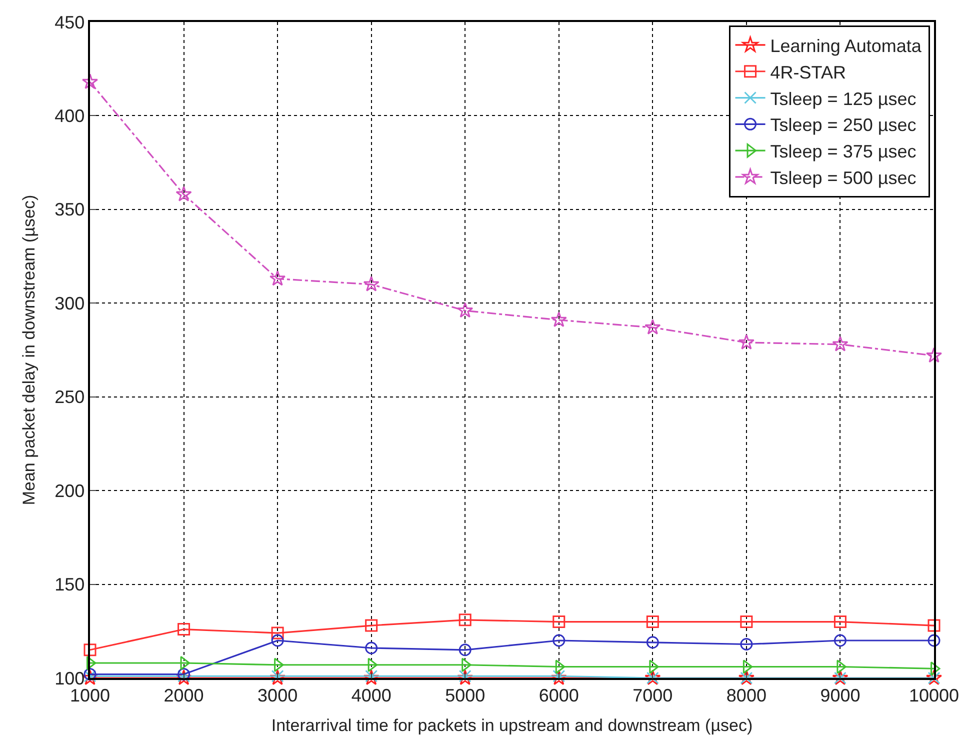  I want to click on y-tick-label: 150, so click(69, 584).